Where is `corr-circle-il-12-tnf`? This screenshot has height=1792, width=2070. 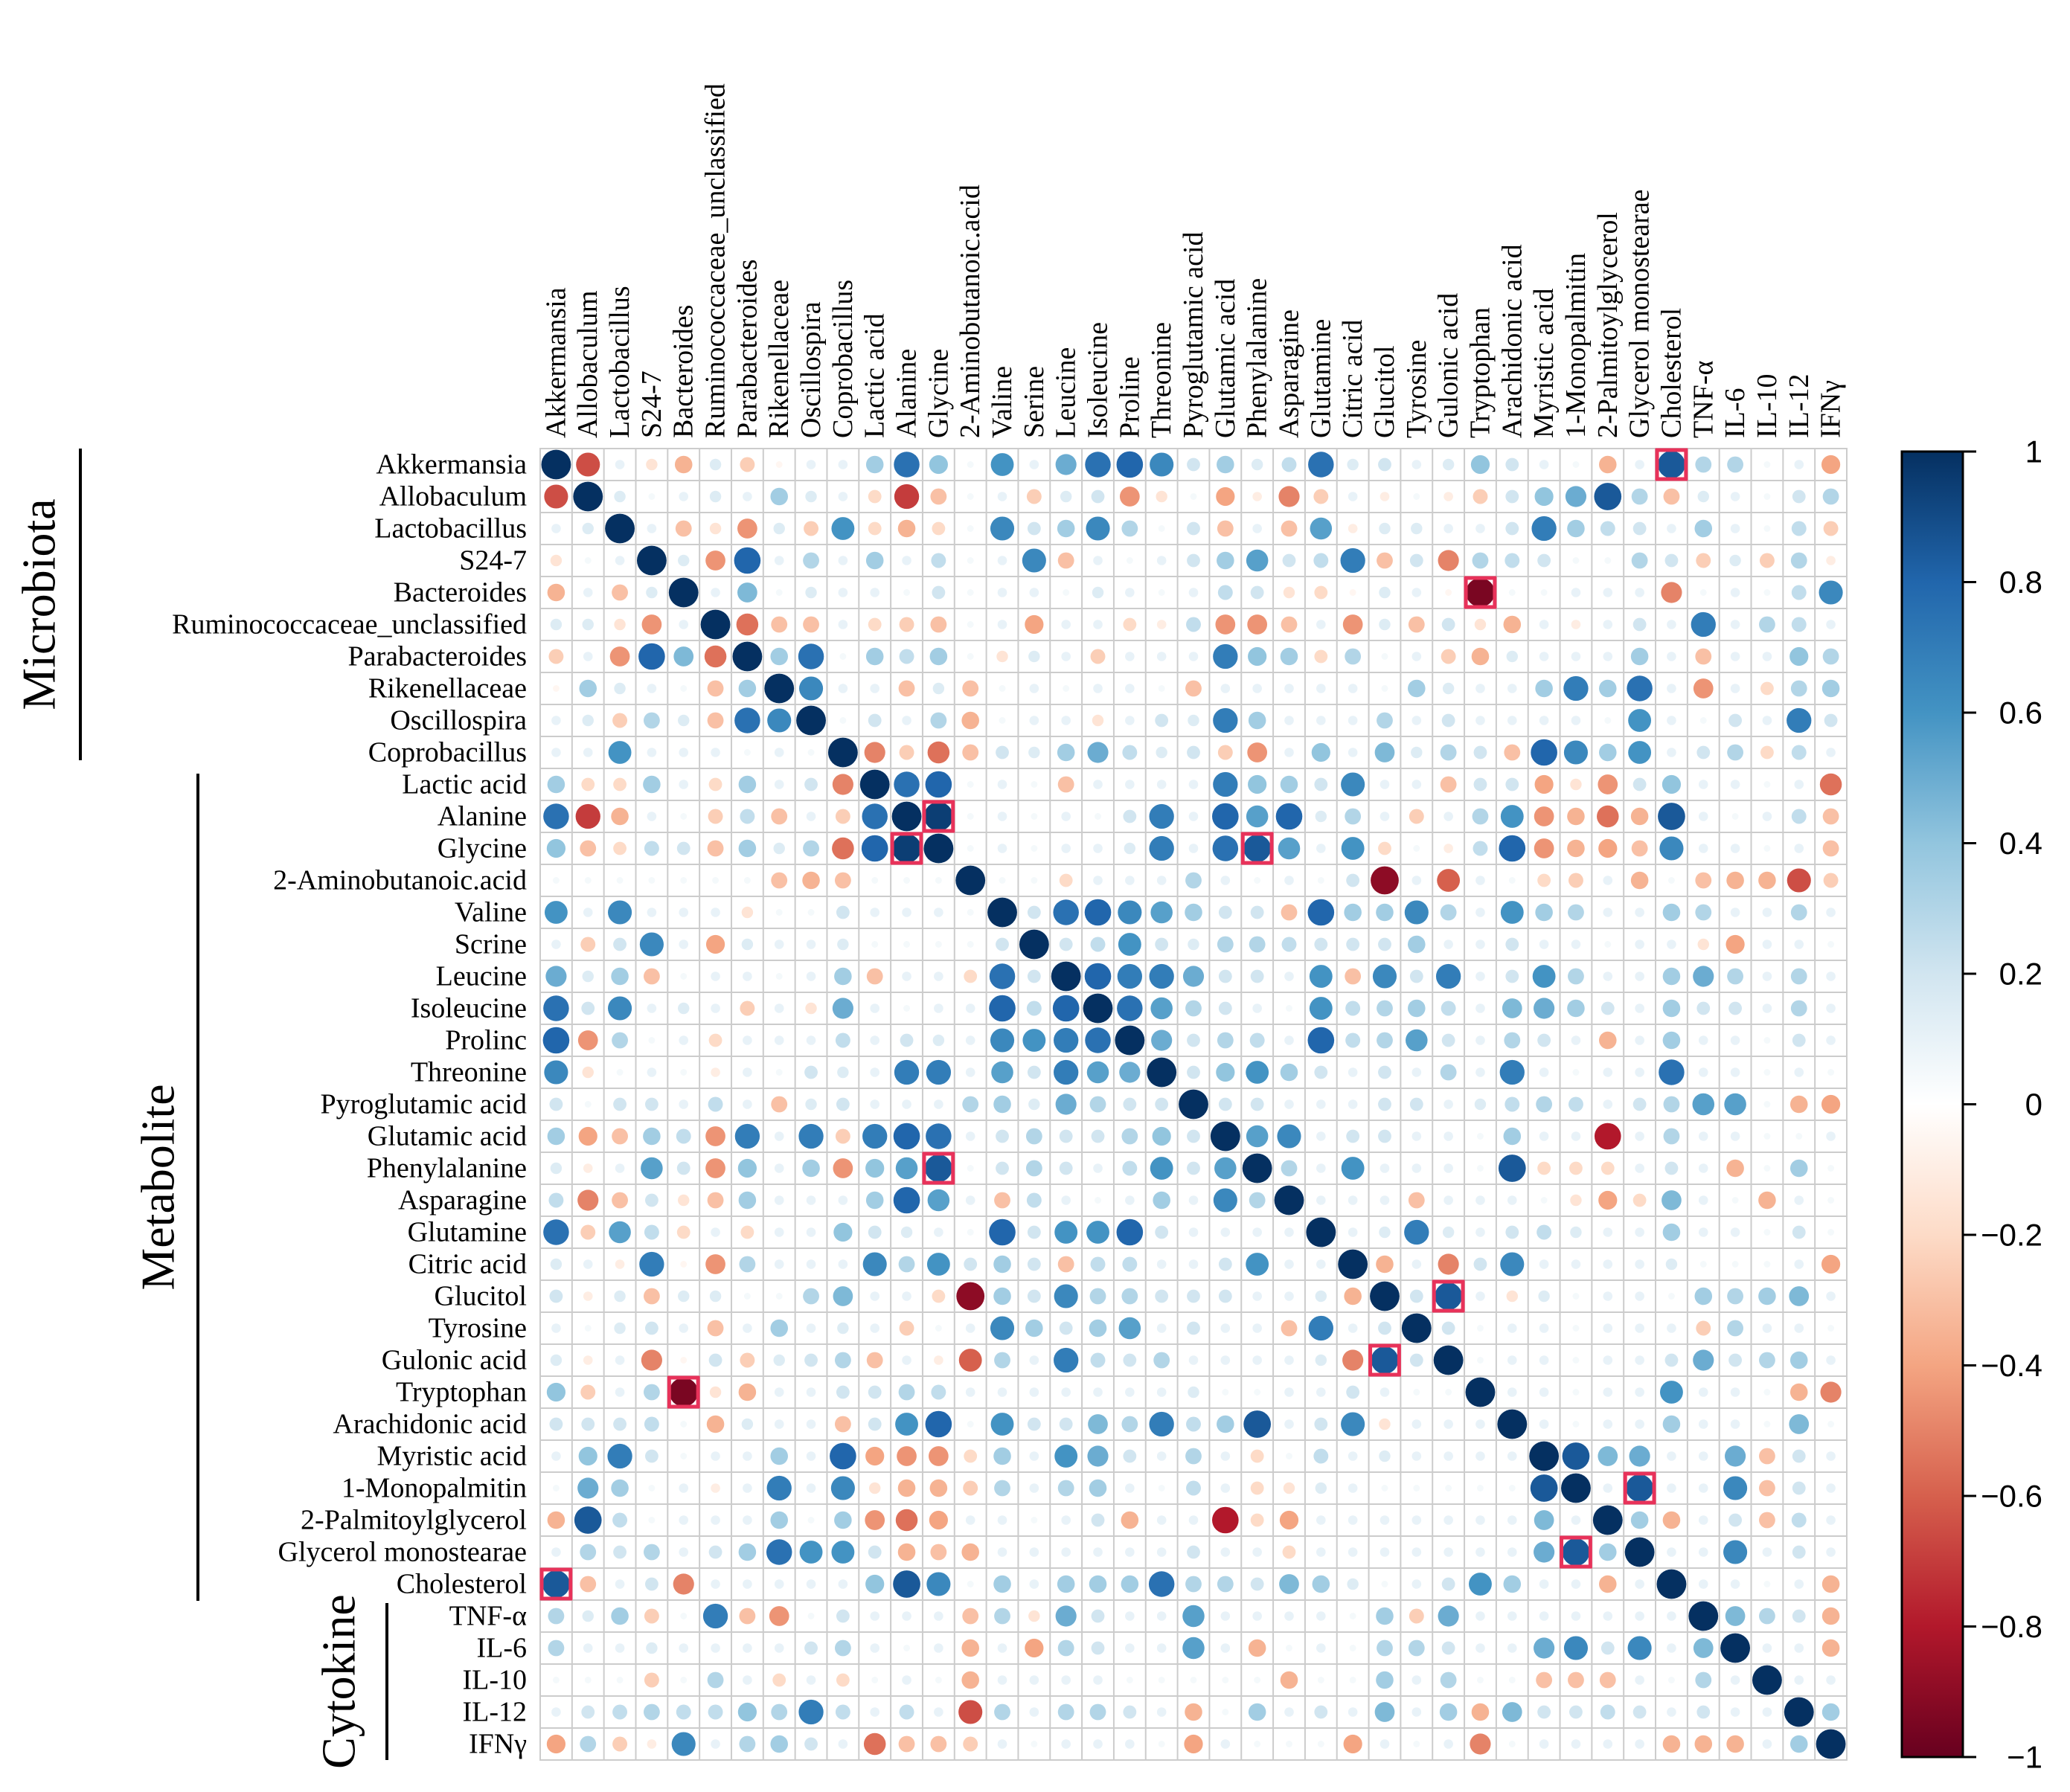 corr-circle-il-12-tnf is located at coordinates (1704, 1712).